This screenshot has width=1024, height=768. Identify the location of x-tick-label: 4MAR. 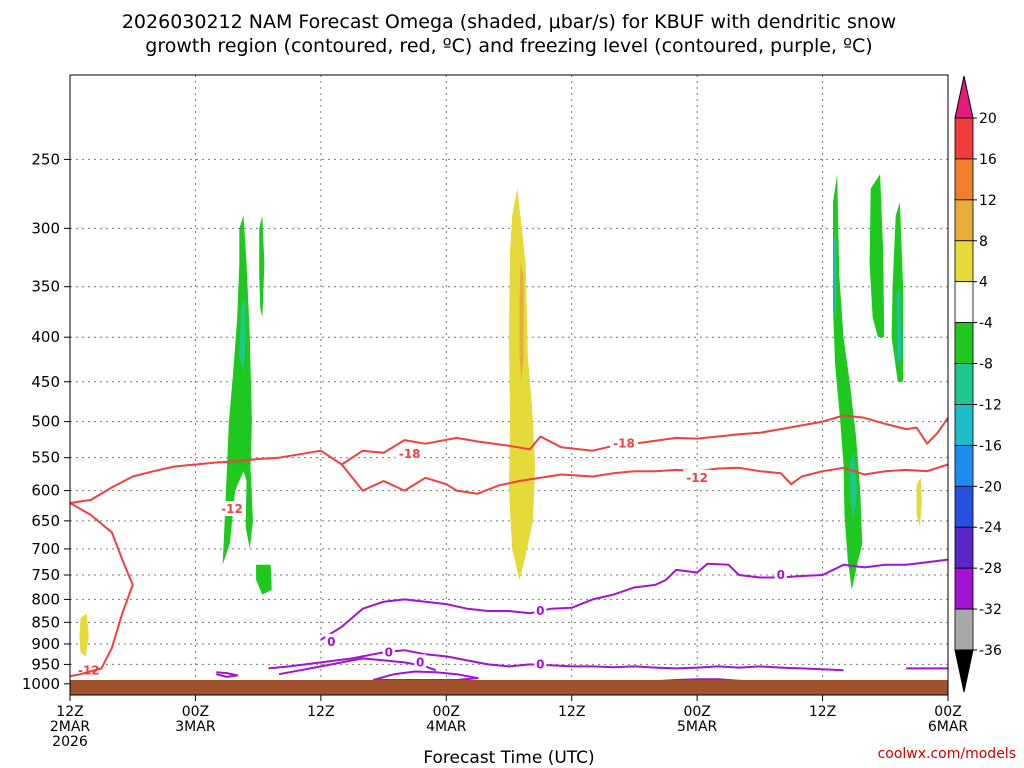
(446, 727).